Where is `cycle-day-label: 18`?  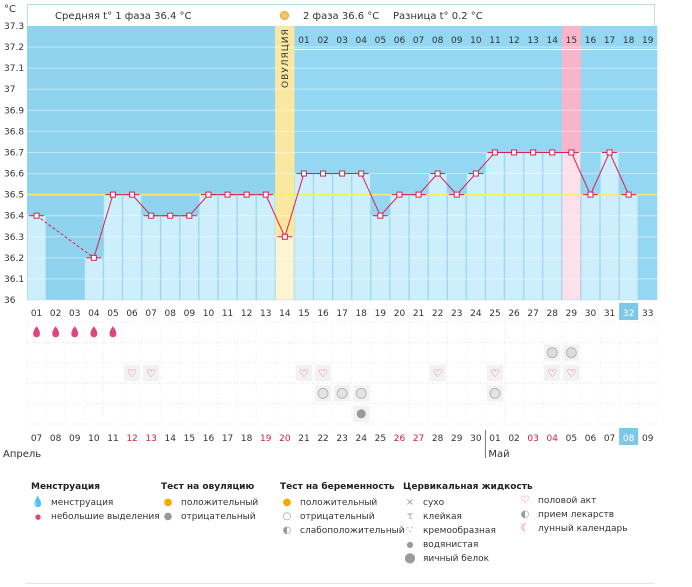
cycle-day-label: 18 is located at coordinates (362, 314).